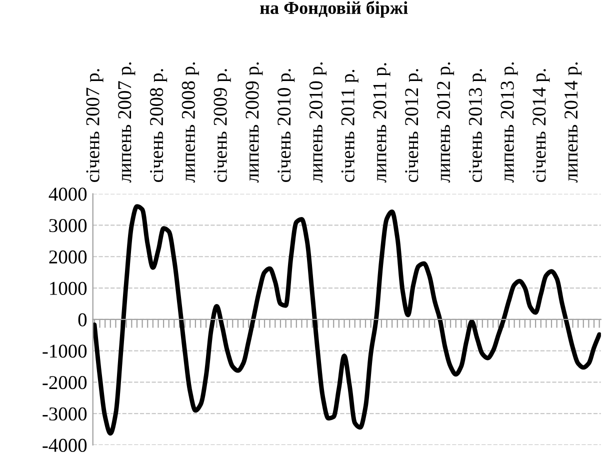 The width and height of the screenshot is (607, 455). I want to click on x-tick-label: січень 2012 р., so click(413, 125).